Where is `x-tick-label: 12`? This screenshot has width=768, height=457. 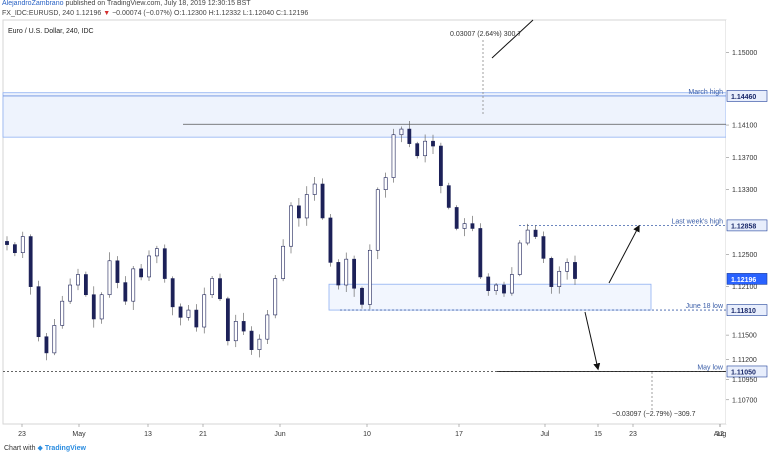 x-tick-label: 12 is located at coordinates (720, 434).